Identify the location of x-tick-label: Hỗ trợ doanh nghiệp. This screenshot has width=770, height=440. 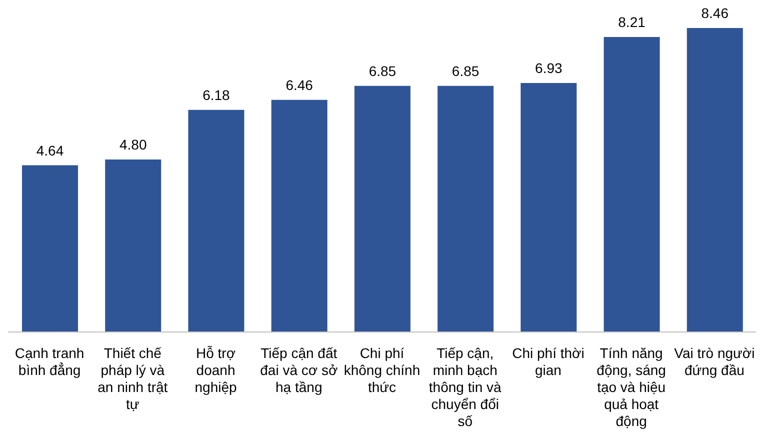
(216, 370).